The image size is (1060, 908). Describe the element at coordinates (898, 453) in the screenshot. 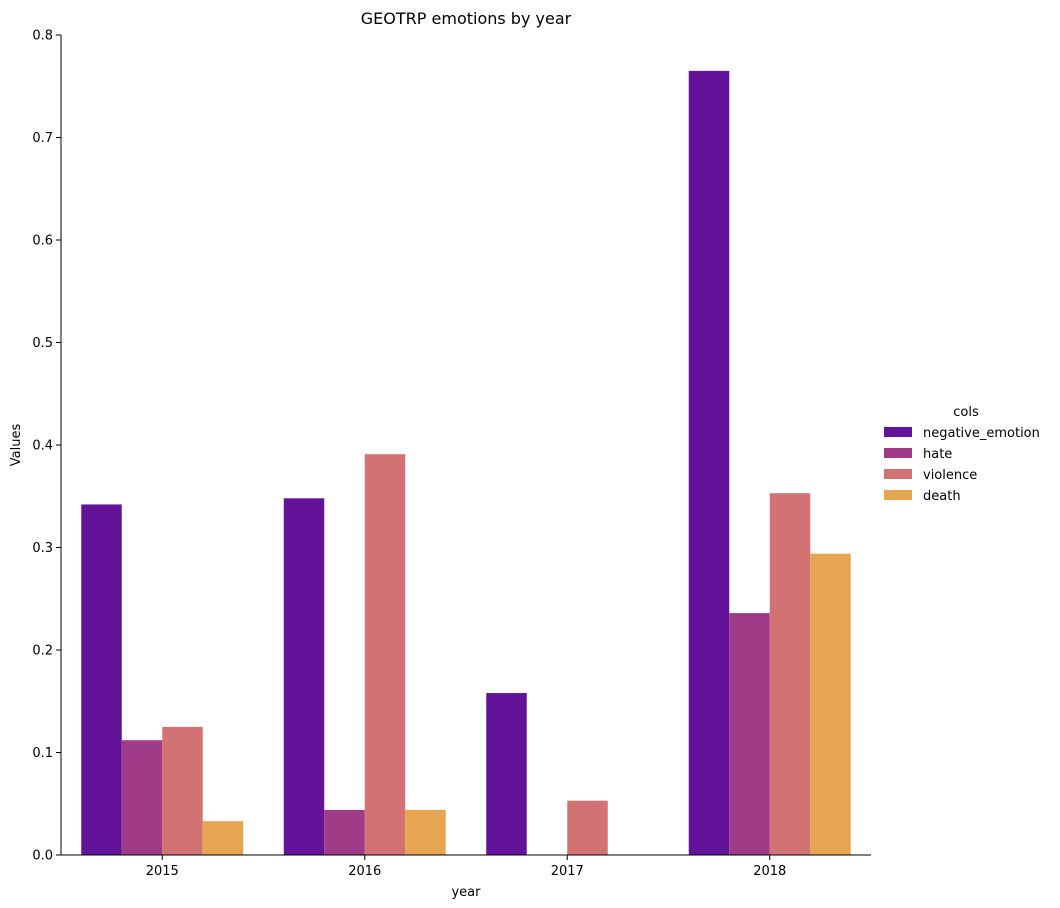

I see `legend-swatch-hate` at that location.